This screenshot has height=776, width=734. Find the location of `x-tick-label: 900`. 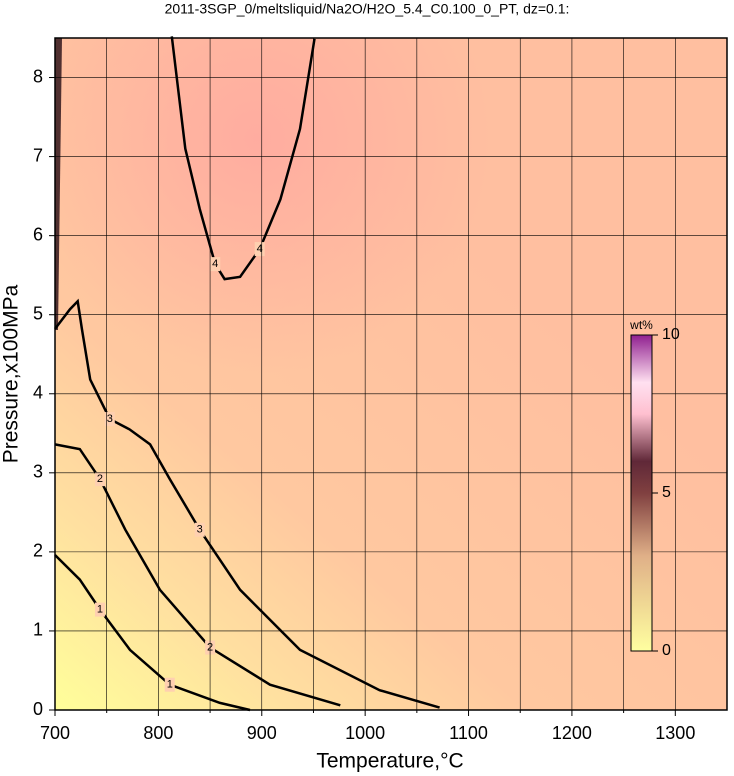

x-tick-label: 900 is located at coordinates (262, 733).